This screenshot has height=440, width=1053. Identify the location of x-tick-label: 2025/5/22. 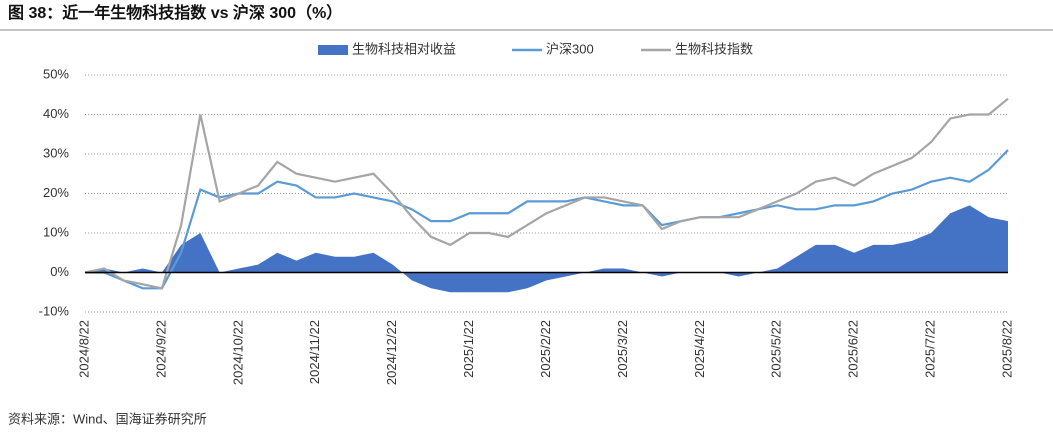
(776, 349).